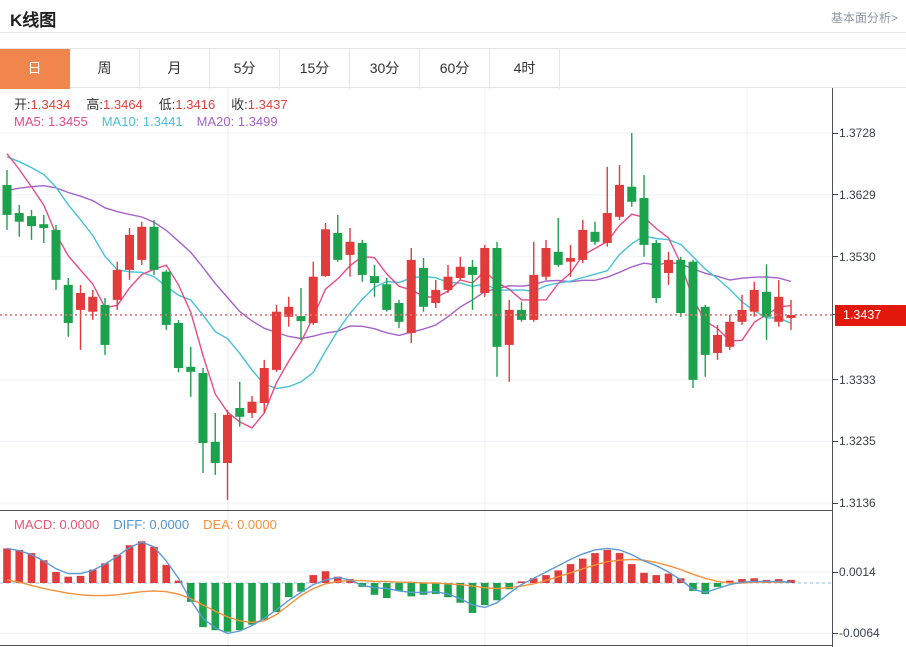 The width and height of the screenshot is (906, 647). What do you see at coordinates (240, 524) in the screenshot?
I see `macd-legend-item-2: DEA: 0.0000` at bounding box center [240, 524].